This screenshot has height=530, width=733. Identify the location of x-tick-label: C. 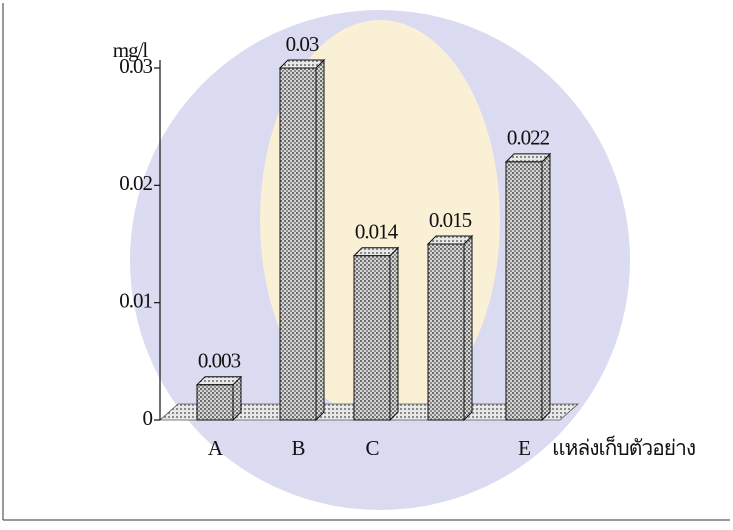
(371, 448).